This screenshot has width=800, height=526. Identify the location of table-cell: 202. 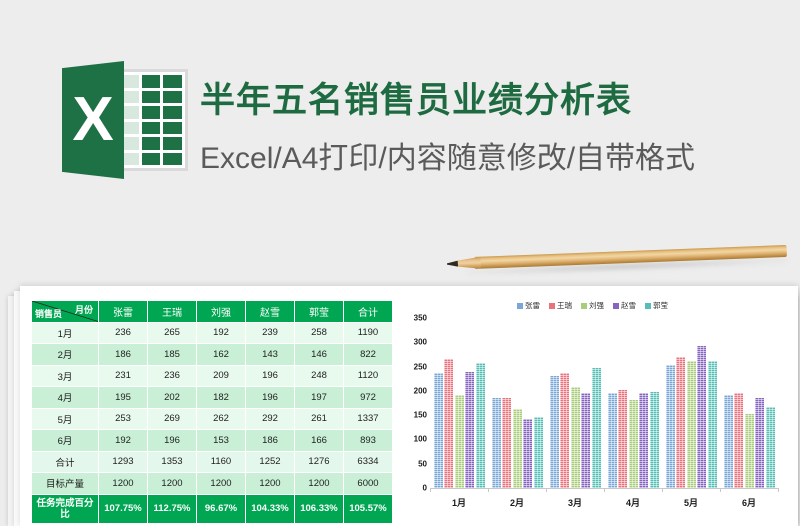
(172, 397).